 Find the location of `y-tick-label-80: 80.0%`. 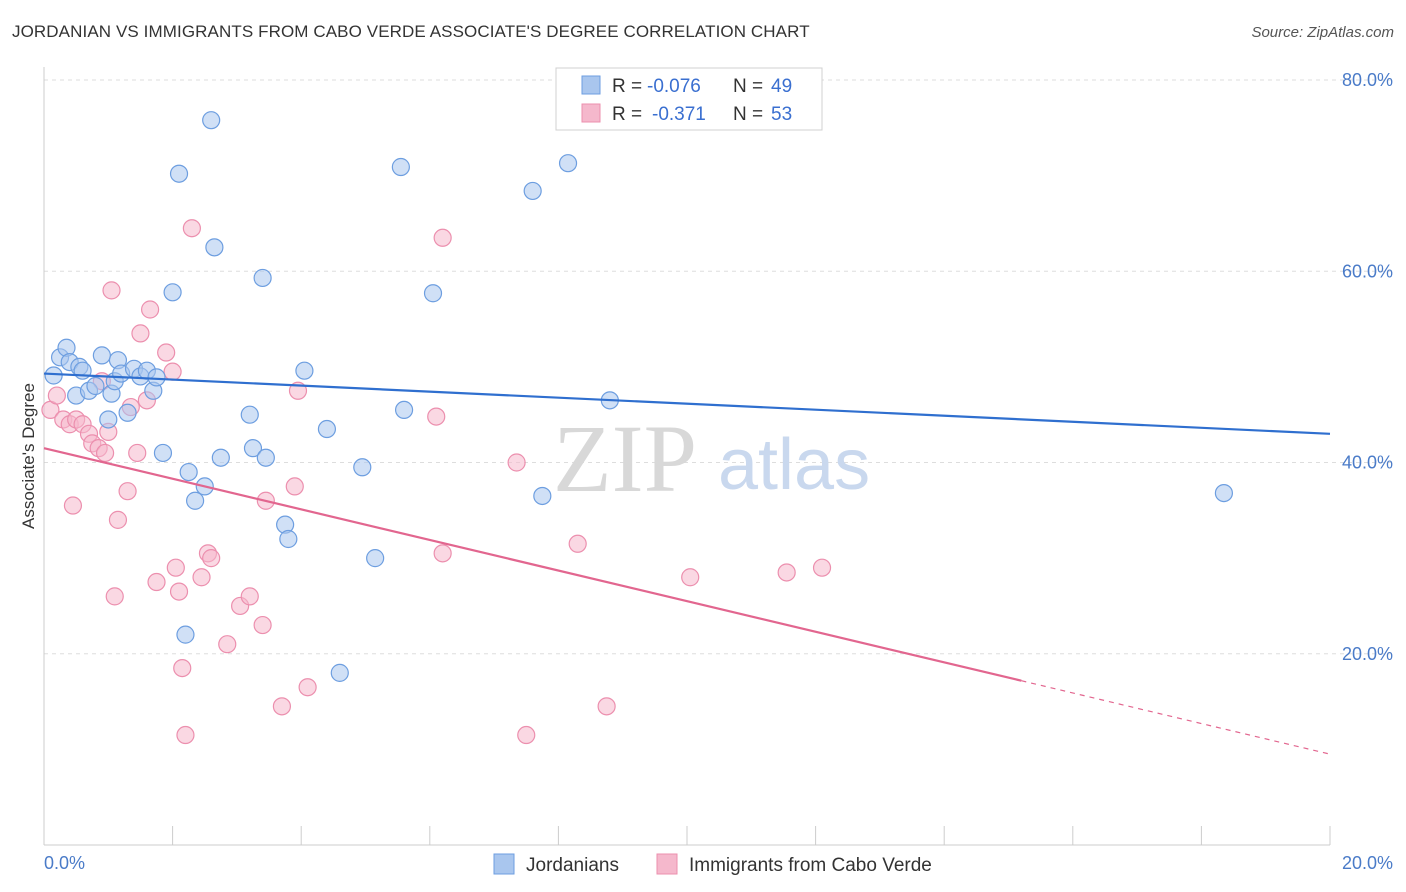

y-tick-label-80: 80.0% is located at coordinates (1367, 80).